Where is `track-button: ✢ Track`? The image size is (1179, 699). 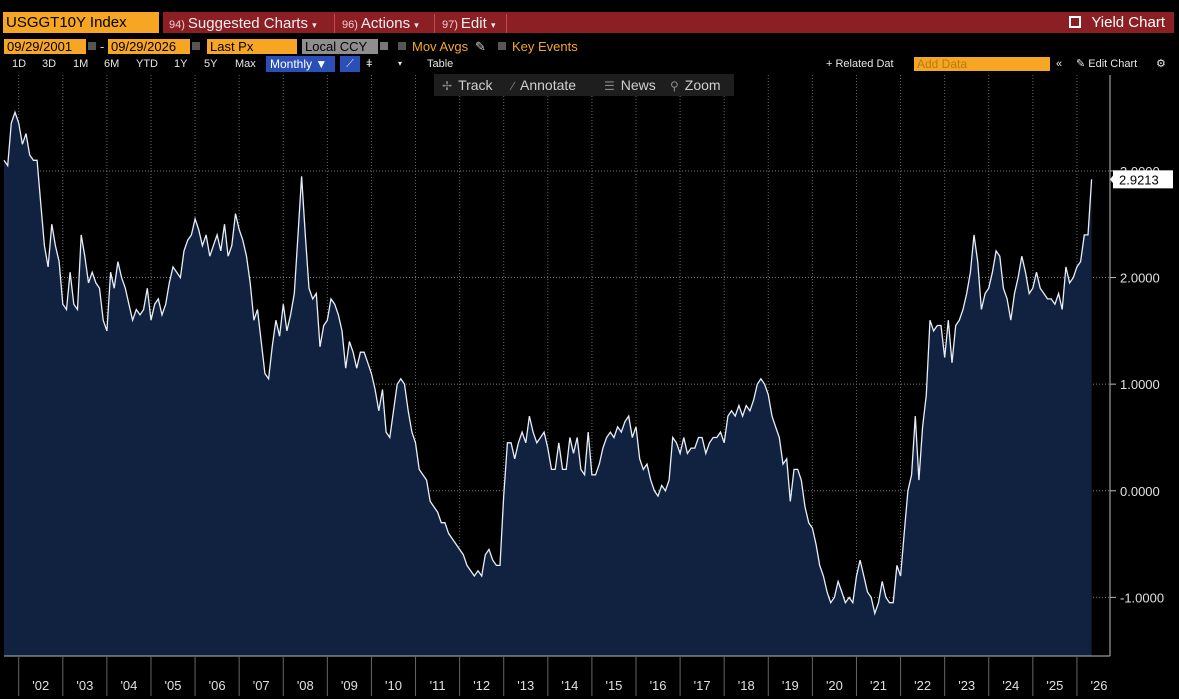
track-button: ✢ Track is located at coordinates (467, 85).